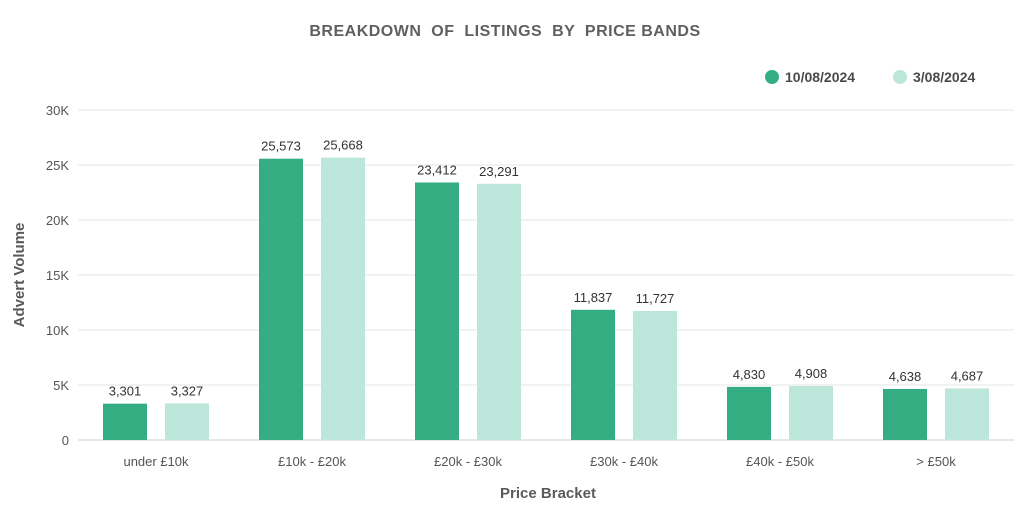 The height and width of the screenshot is (512, 1024). I want to click on x-category-label: £20k - £30k, so click(468, 461).